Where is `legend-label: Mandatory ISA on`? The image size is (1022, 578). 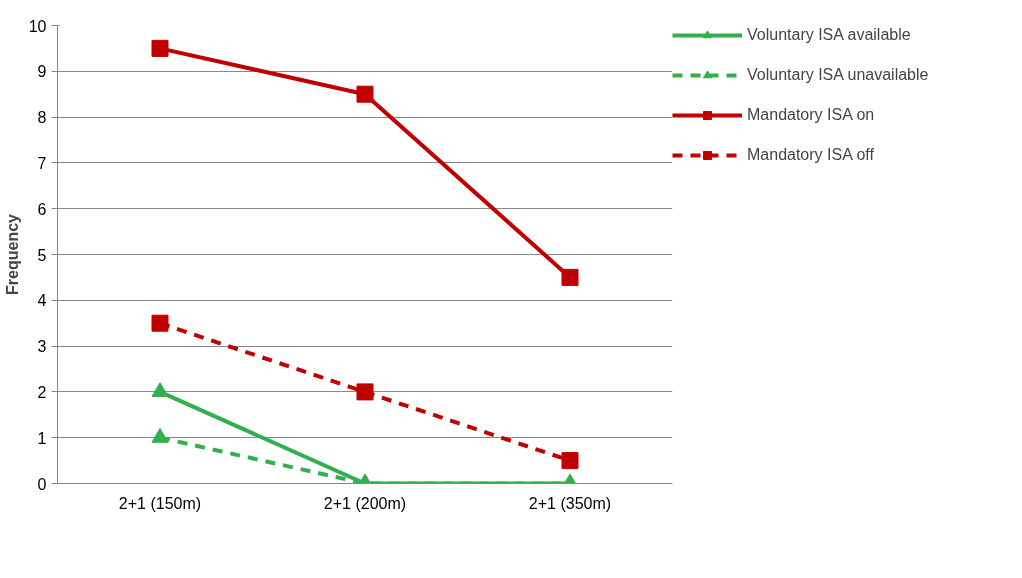 legend-label: Mandatory ISA on is located at coordinates (811, 115).